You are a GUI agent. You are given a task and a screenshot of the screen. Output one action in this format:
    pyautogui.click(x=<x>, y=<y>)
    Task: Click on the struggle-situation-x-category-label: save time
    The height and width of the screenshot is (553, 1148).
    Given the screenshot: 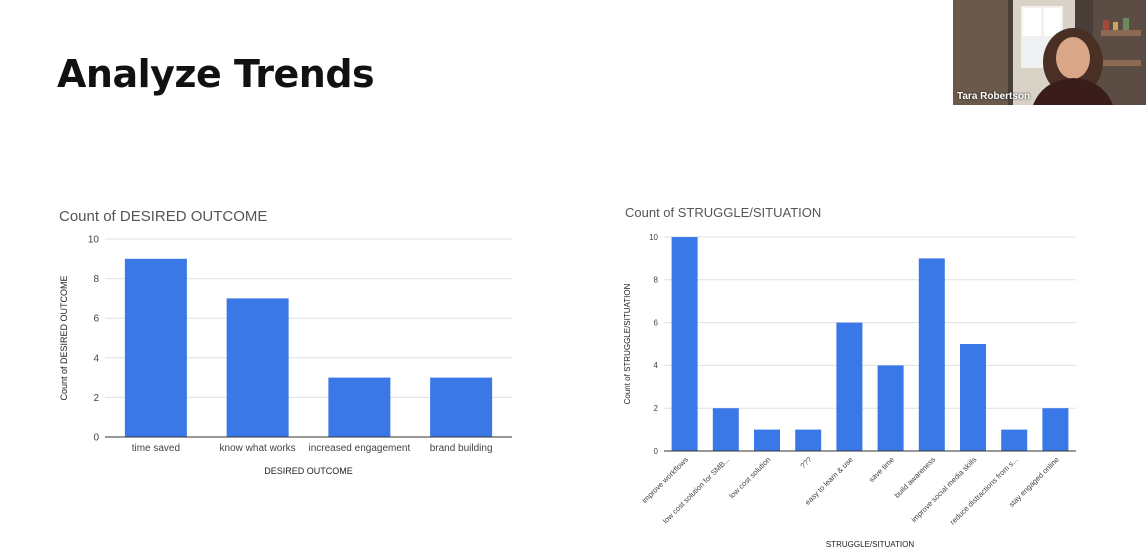 What is the action you would take?
    pyautogui.click(x=881, y=469)
    